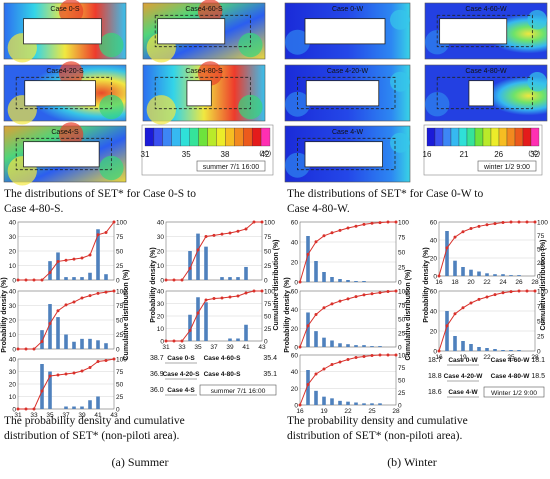  I want to click on contour-panel: Case4-20-S, so click(65, 93).